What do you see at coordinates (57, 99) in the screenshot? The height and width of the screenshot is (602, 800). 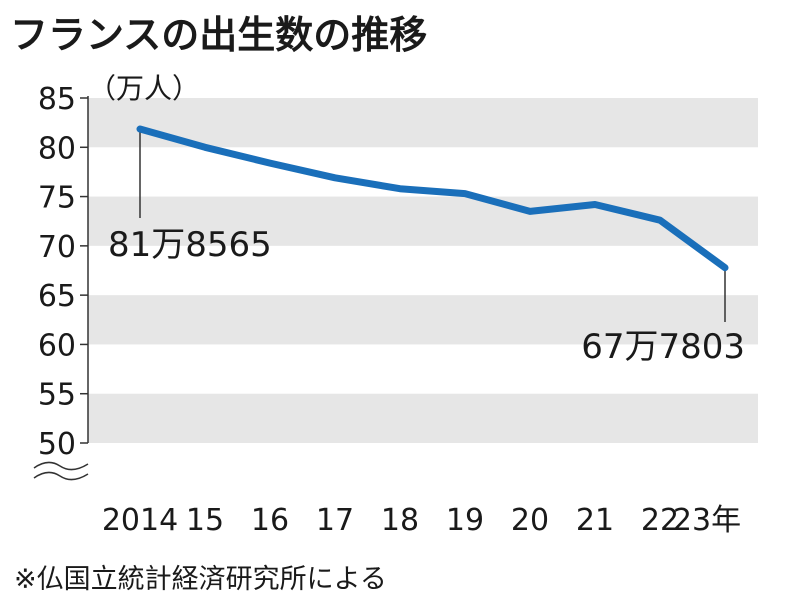 I see `y-tick-label: 85` at bounding box center [57, 99].